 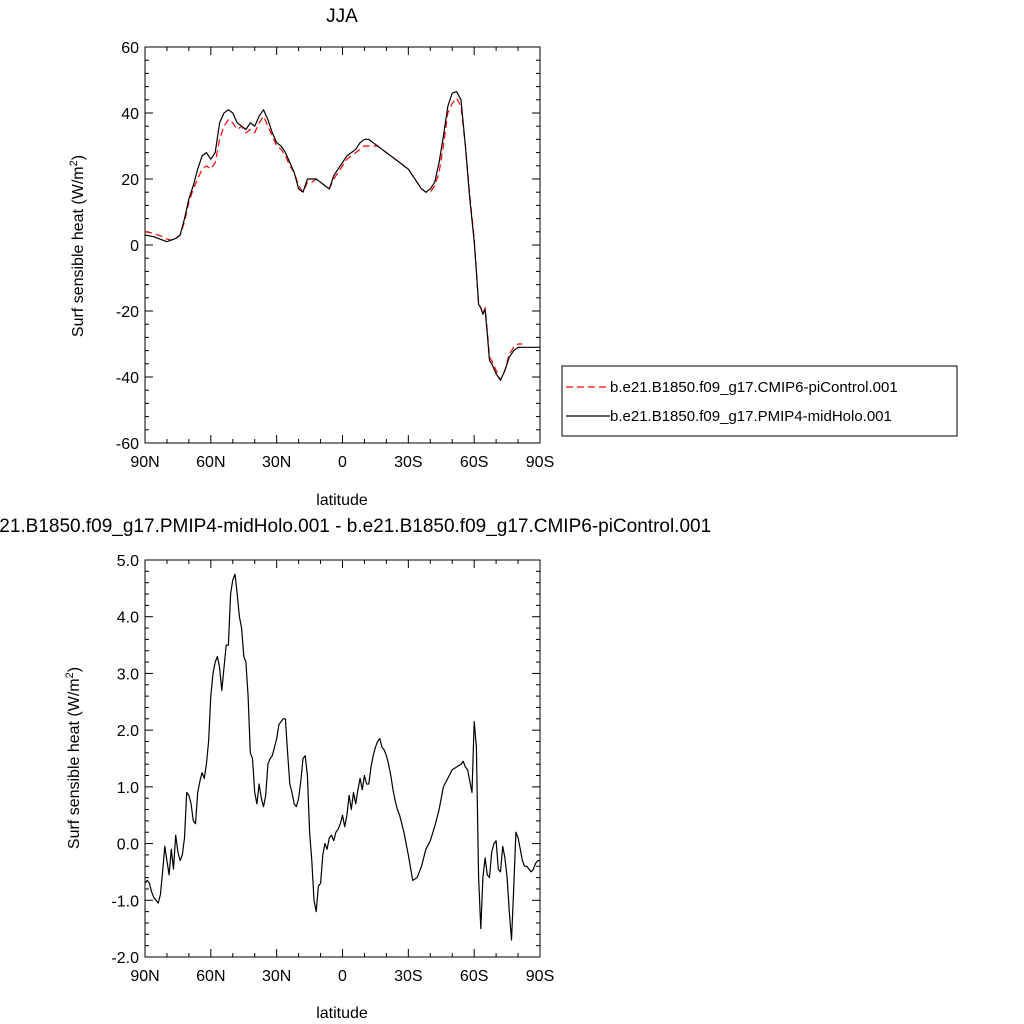 What do you see at coordinates (754, 387) in the screenshot?
I see `legend-label-picontrol: b.e21.B1850.f09_g17.CMIP6-piControl.001` at bounding box center [754, 387].